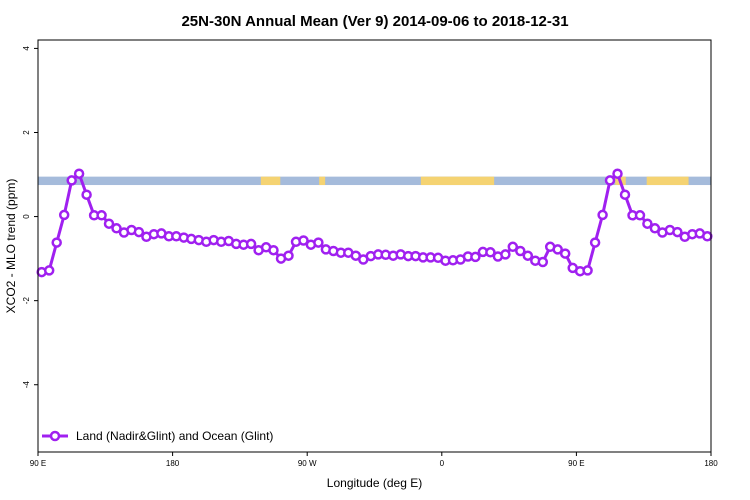  Describe the element at coordinates (26, 301) in the screenshot. I see `y-tick-label: -2` at that location.